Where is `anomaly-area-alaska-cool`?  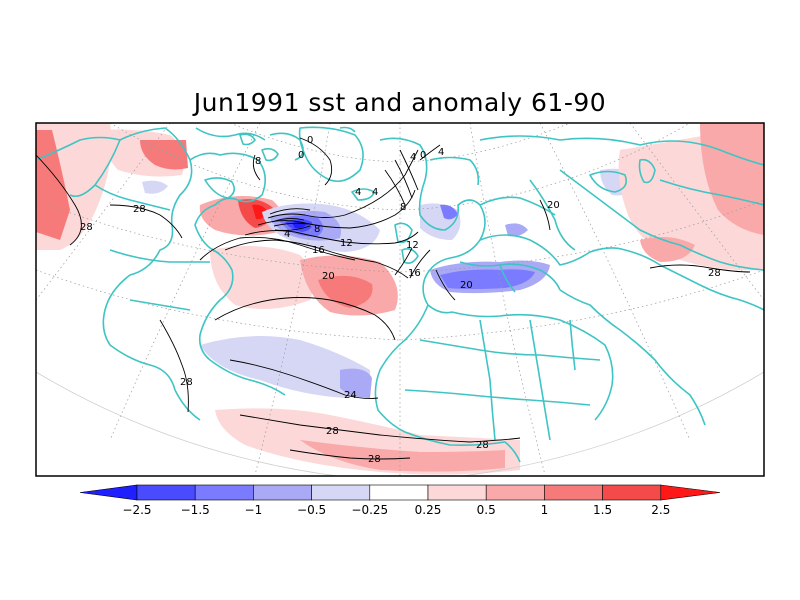
anomaly-area-alaska-cool is located at coordinates (155, 187).